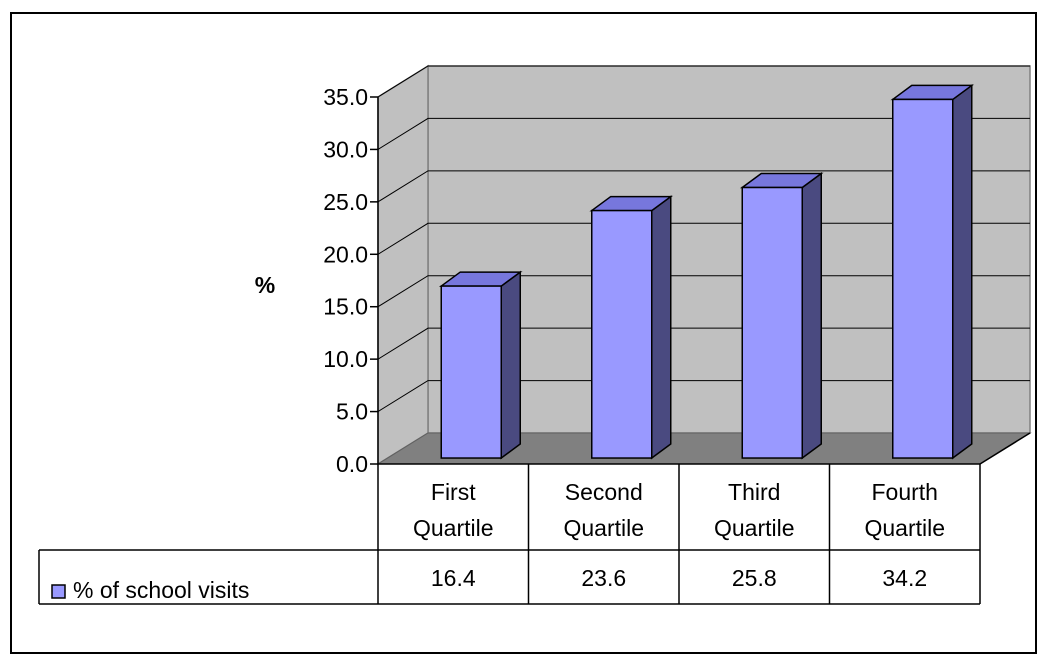 This screenshot has width=1047, height=659. What do you see at coordinates (403, 265) in the screenshot?
I see `side-wall` at bounding box center [403, 265].